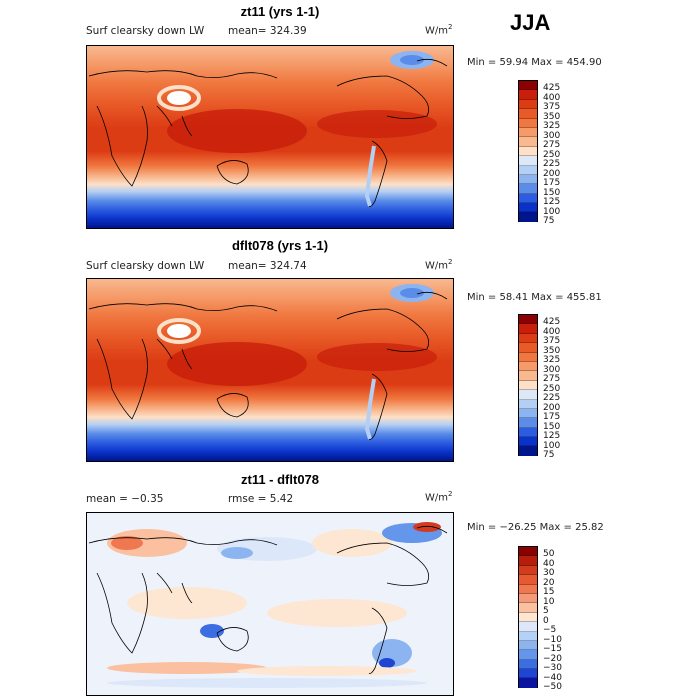 This screenshot has height=700, width=700. I want to click on panel2-cbar-tick: 250, so click(552, 388).